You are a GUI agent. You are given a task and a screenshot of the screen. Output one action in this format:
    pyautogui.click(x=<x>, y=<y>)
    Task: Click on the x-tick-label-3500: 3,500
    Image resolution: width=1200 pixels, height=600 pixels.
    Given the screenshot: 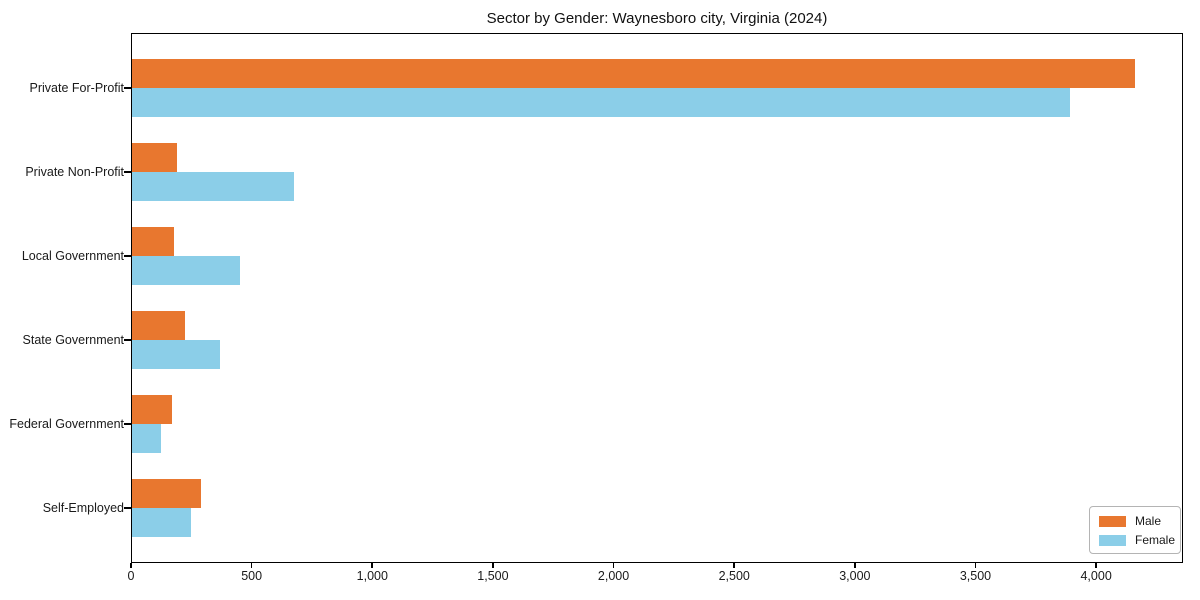 What is the action you would take?
    pyautogui.click(x=975, y=576)
    